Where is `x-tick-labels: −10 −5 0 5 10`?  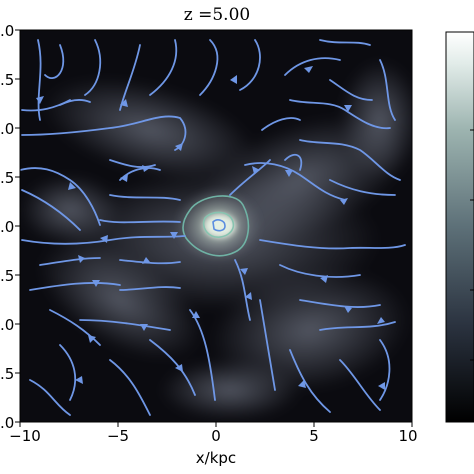
x-tick-labels: −10 −5 0 5 10 is located at coordinates (213, 436).